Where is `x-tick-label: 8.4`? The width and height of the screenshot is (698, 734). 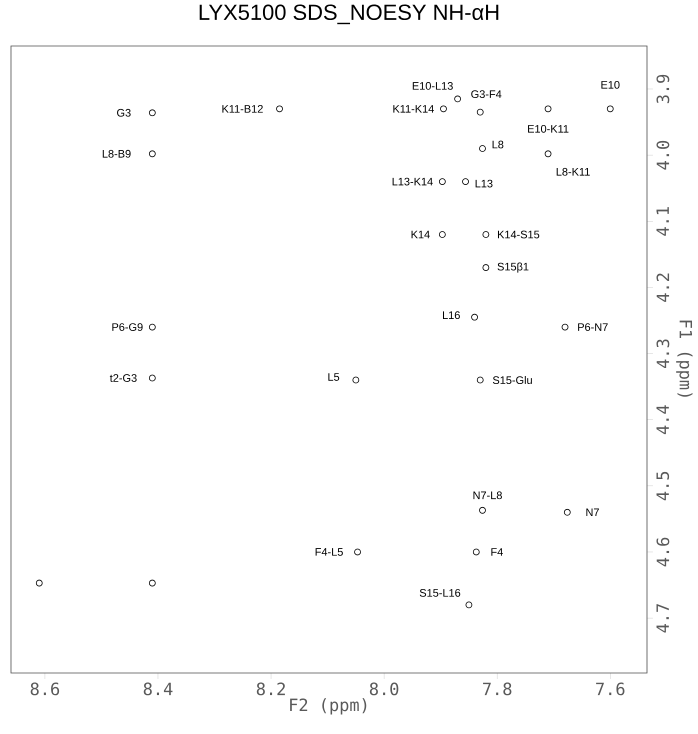 x-tick-label: 8.4 is located at coordinates (158, 689).